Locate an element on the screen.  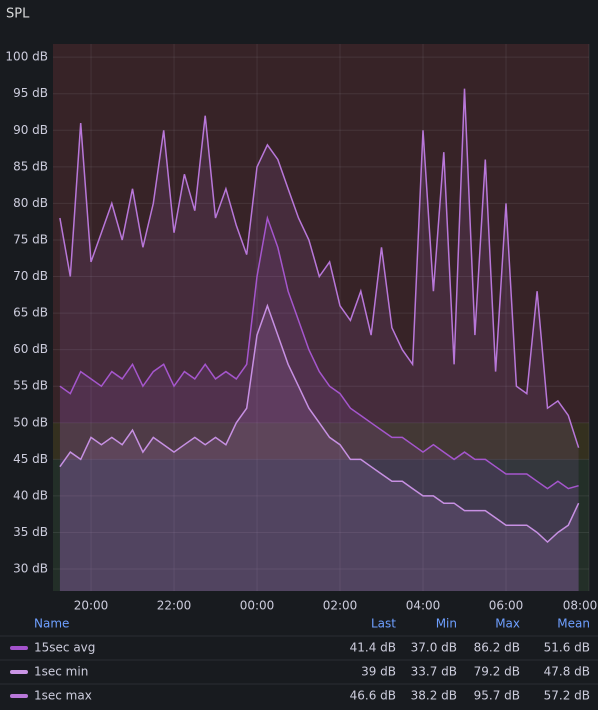
y-tick-label: 100 dB is located at coordinates (26, 57).